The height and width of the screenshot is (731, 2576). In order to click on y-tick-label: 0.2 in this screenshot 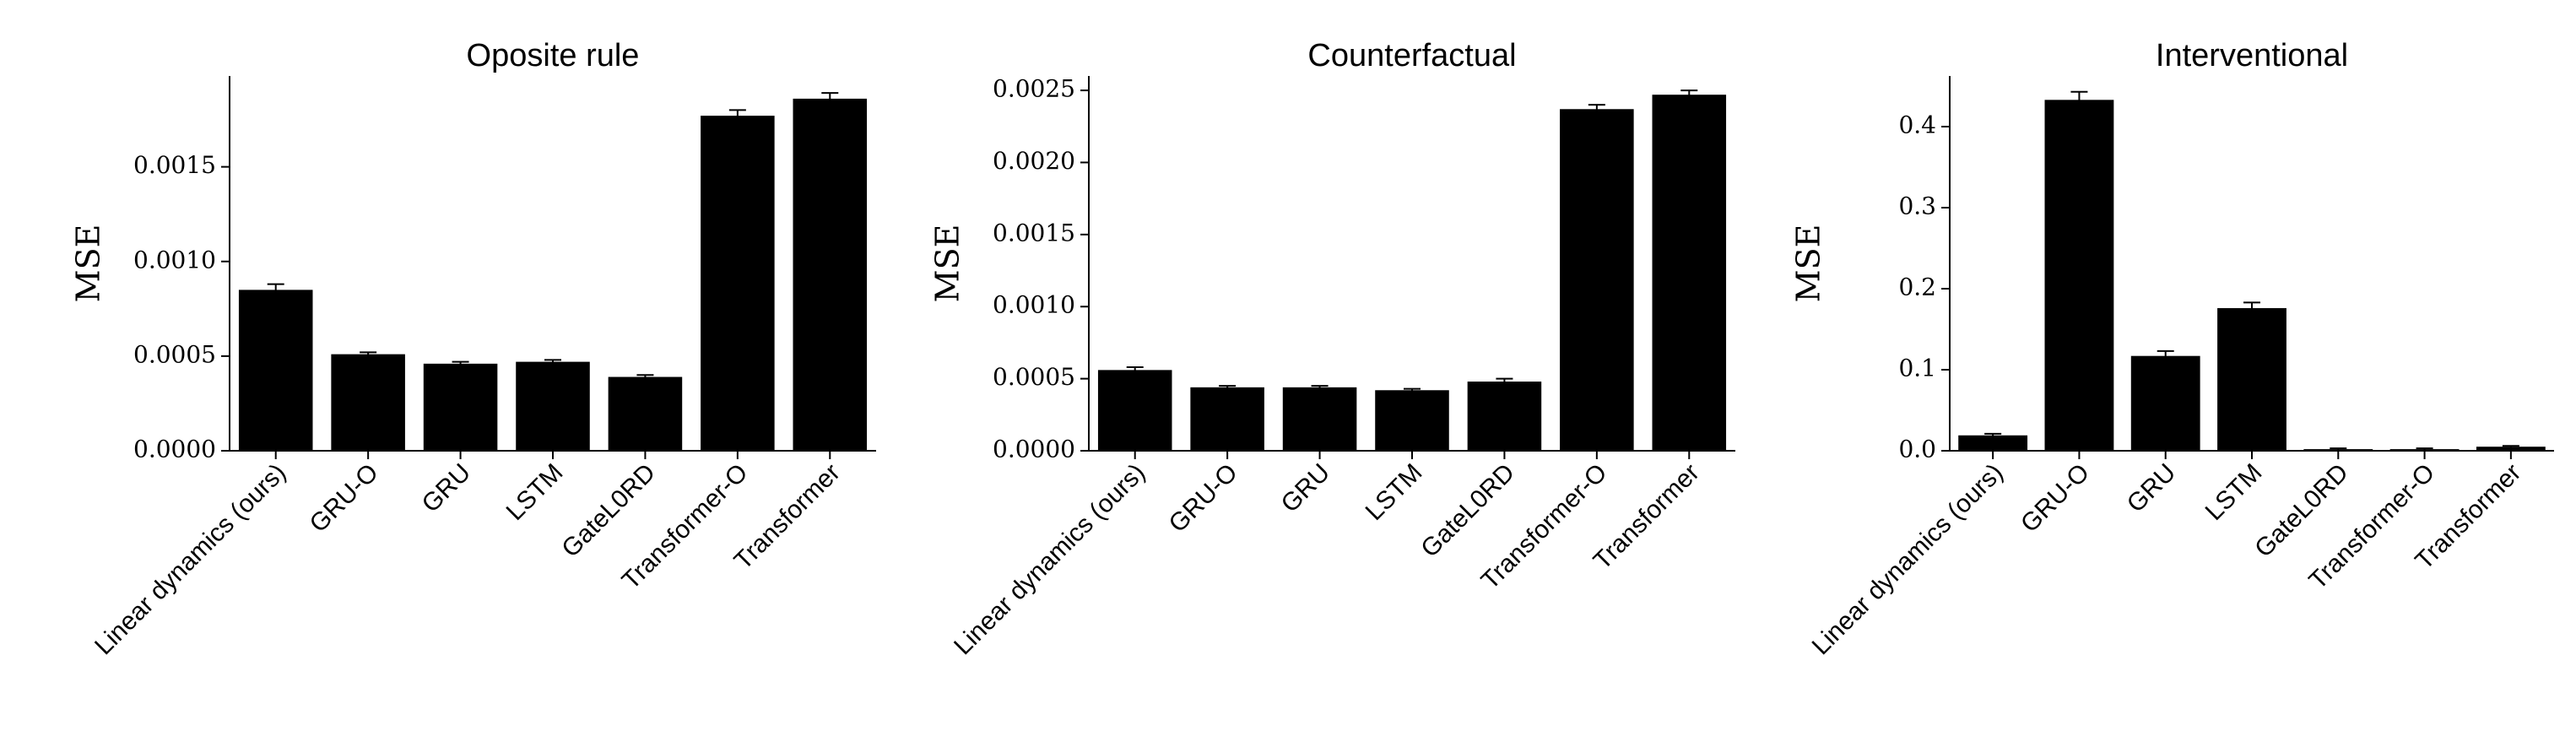, I will do `click(1917, 287)`.